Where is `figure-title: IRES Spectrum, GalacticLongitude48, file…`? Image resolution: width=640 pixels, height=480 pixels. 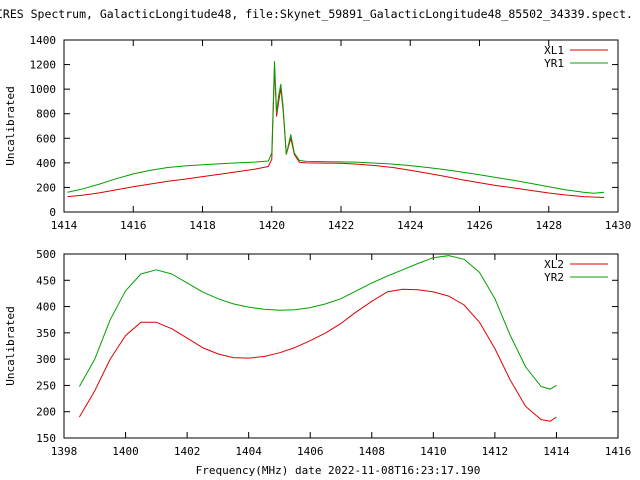 figure-title: IRES Spectrum, GalacticLongitude48, file… is located at coordinates (316, 14).